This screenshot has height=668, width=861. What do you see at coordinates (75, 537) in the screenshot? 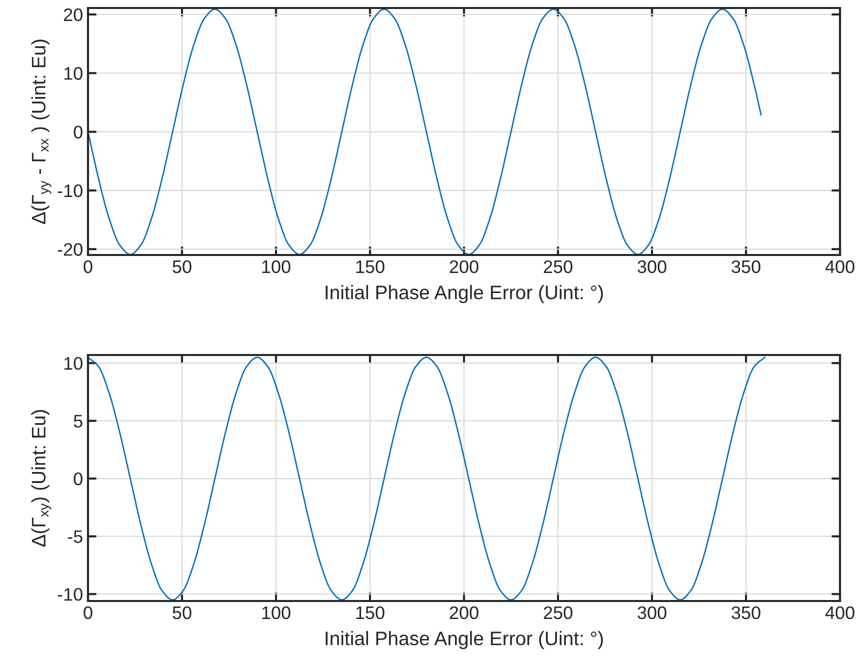
I see `y-tick-label: -5` at bounding box center [75, 537].